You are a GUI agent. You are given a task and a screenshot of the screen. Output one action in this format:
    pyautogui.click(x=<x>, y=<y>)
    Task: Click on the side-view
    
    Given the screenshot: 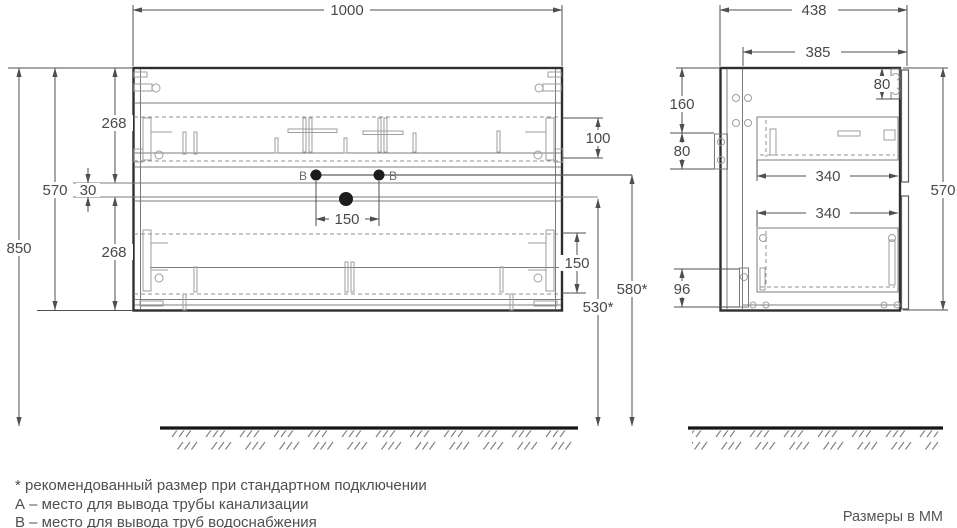 What is the action you would take?
    pyautogui.click(x=812, y=189)
    